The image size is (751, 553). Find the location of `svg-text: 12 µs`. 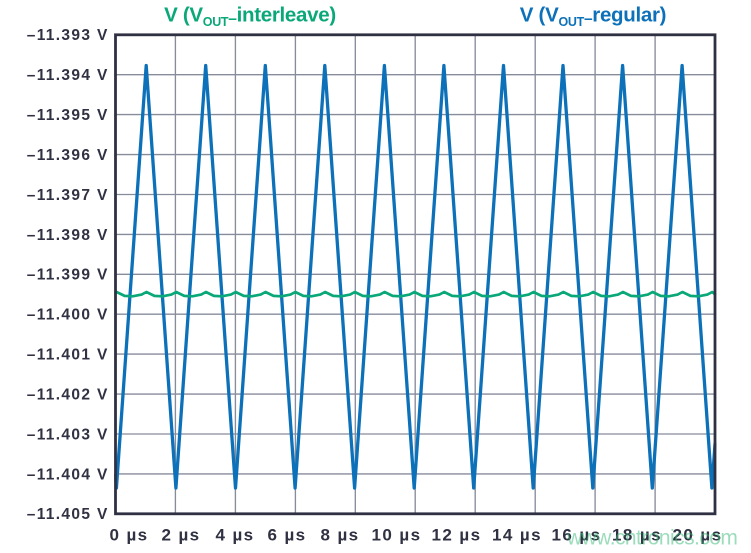

svg-text: 12 µs is located at coordinates (457, 535).